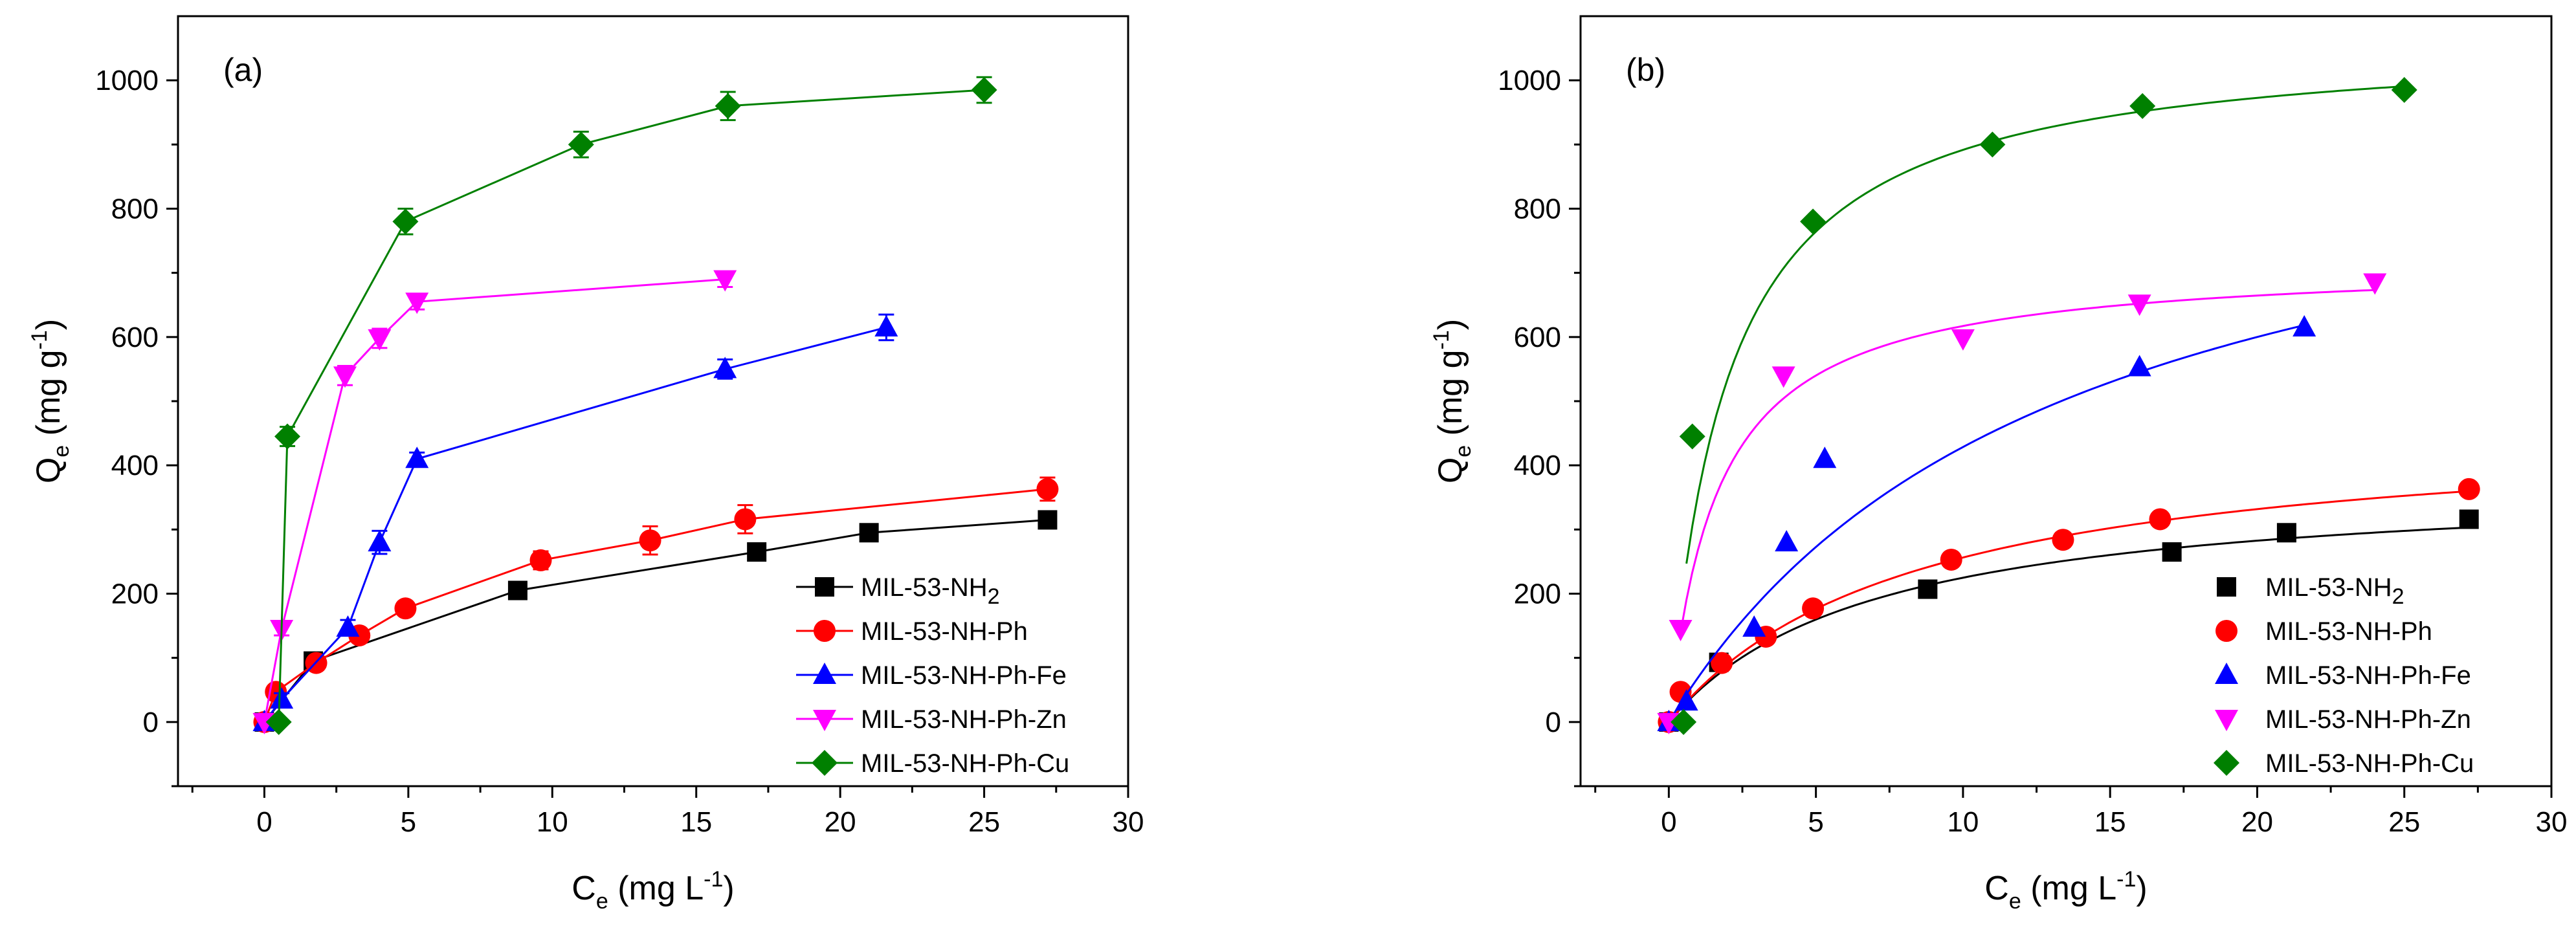  What do you see at coordinates (1452, 401) in the screenshot?
I see `y-axis-title: Qe (mg g-1)` at bounding box center [1452, 401].